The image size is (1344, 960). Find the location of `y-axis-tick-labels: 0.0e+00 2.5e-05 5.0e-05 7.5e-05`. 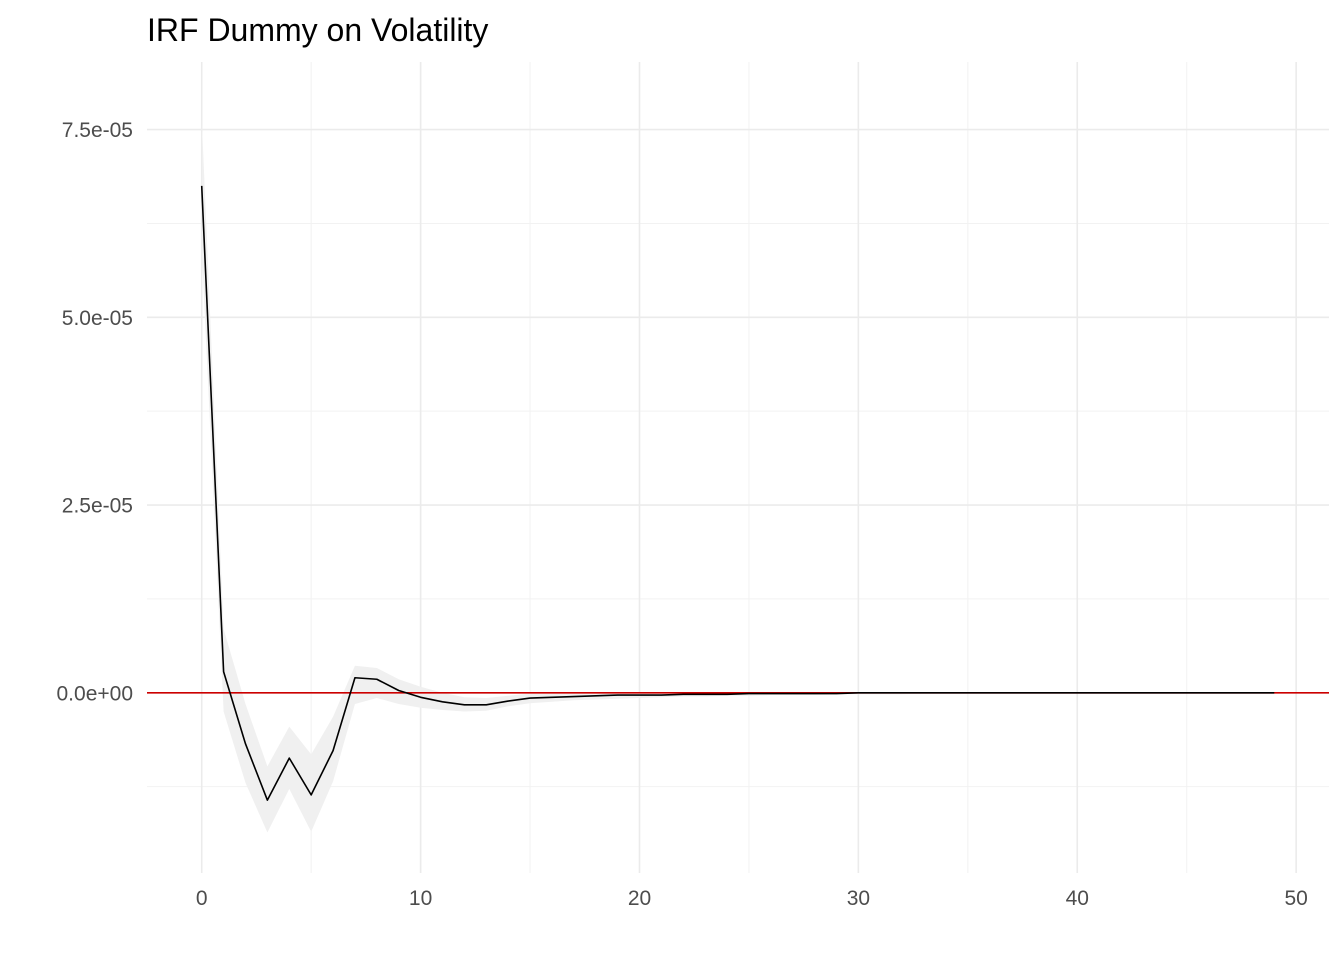

y-axis-tick-labels: 0.0e+00 2.5e-05 5.0e-05 7.5e-05 is located at coordinates (95, 412).